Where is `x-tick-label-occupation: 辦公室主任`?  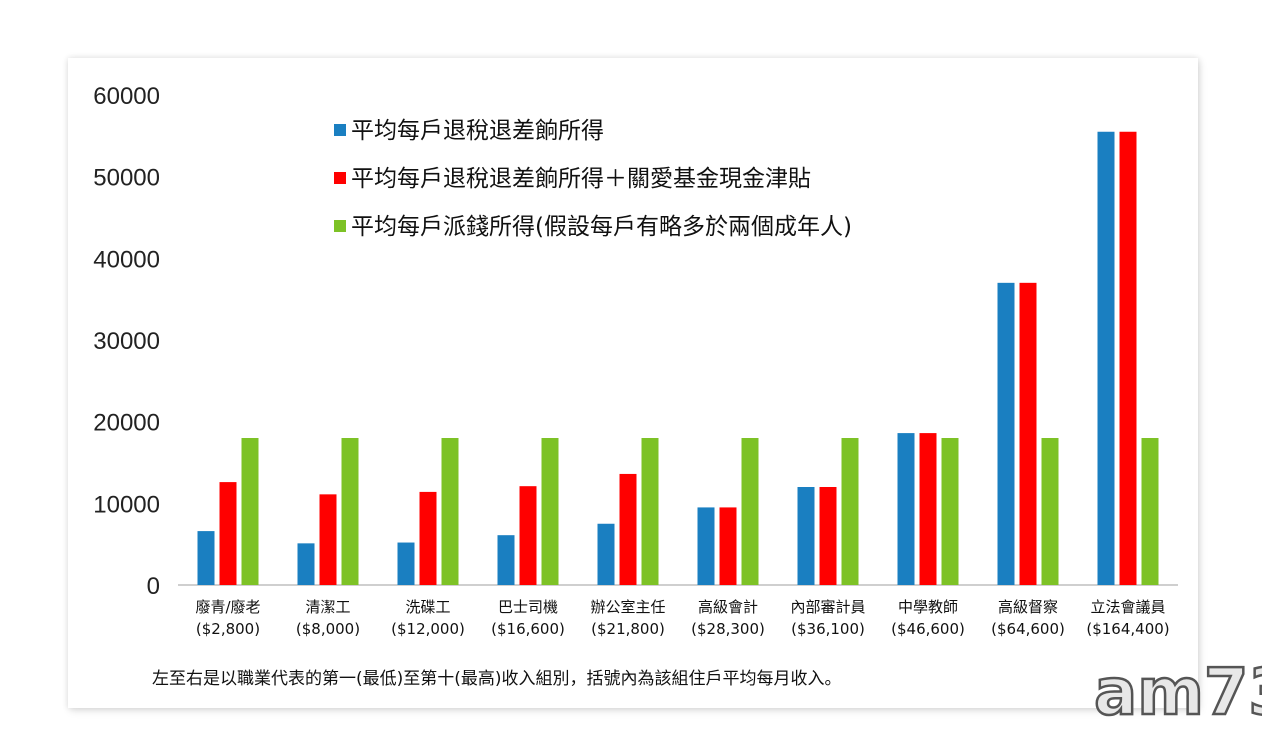
x-tick-label-occupation: 辦公室主任 is located at coordinates (627, 607).